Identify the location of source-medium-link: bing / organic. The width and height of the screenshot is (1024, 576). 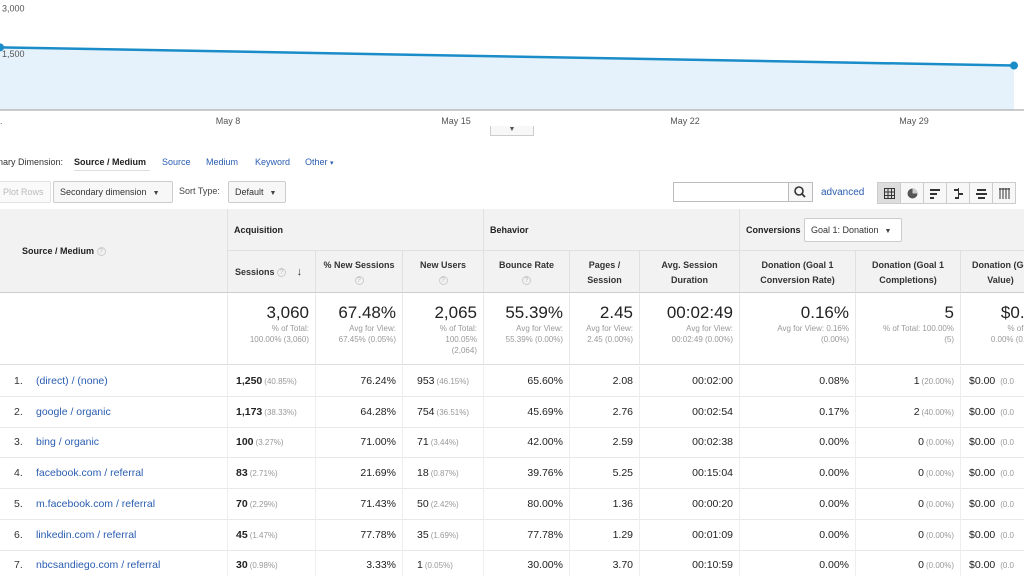
(68, 442).